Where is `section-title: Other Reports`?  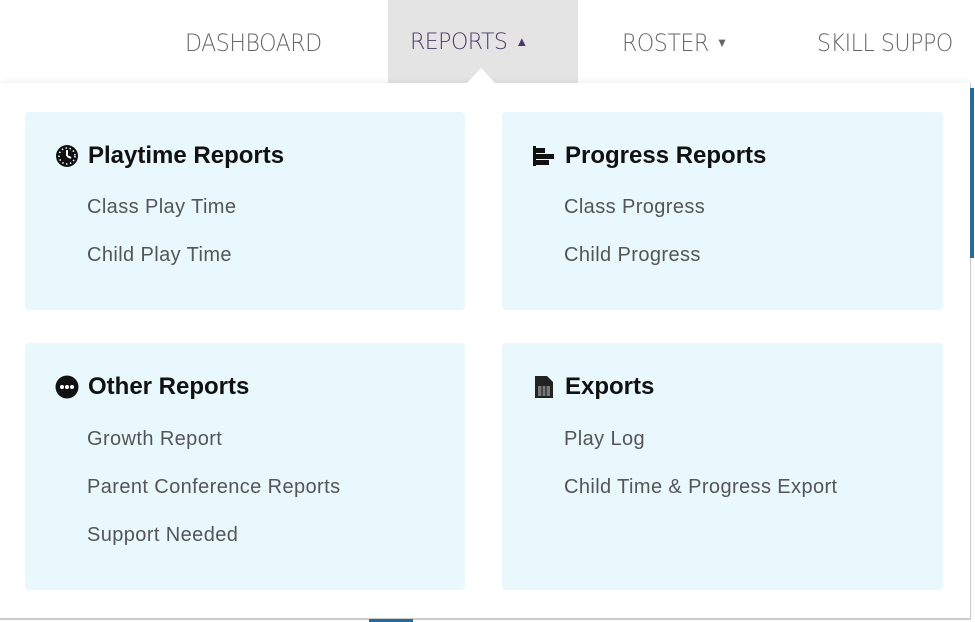 section-title: Other Reports is located at coordinates (152, 387).